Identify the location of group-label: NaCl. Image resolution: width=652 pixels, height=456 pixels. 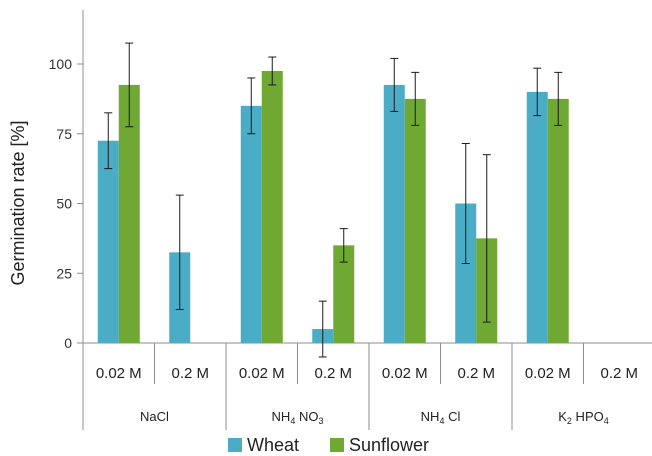
(154, 416).